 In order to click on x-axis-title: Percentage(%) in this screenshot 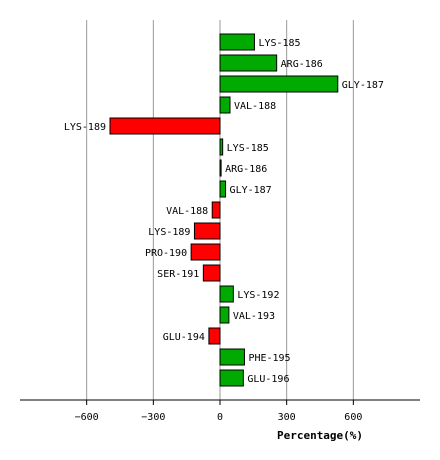, I will do `click(320, 435)`.